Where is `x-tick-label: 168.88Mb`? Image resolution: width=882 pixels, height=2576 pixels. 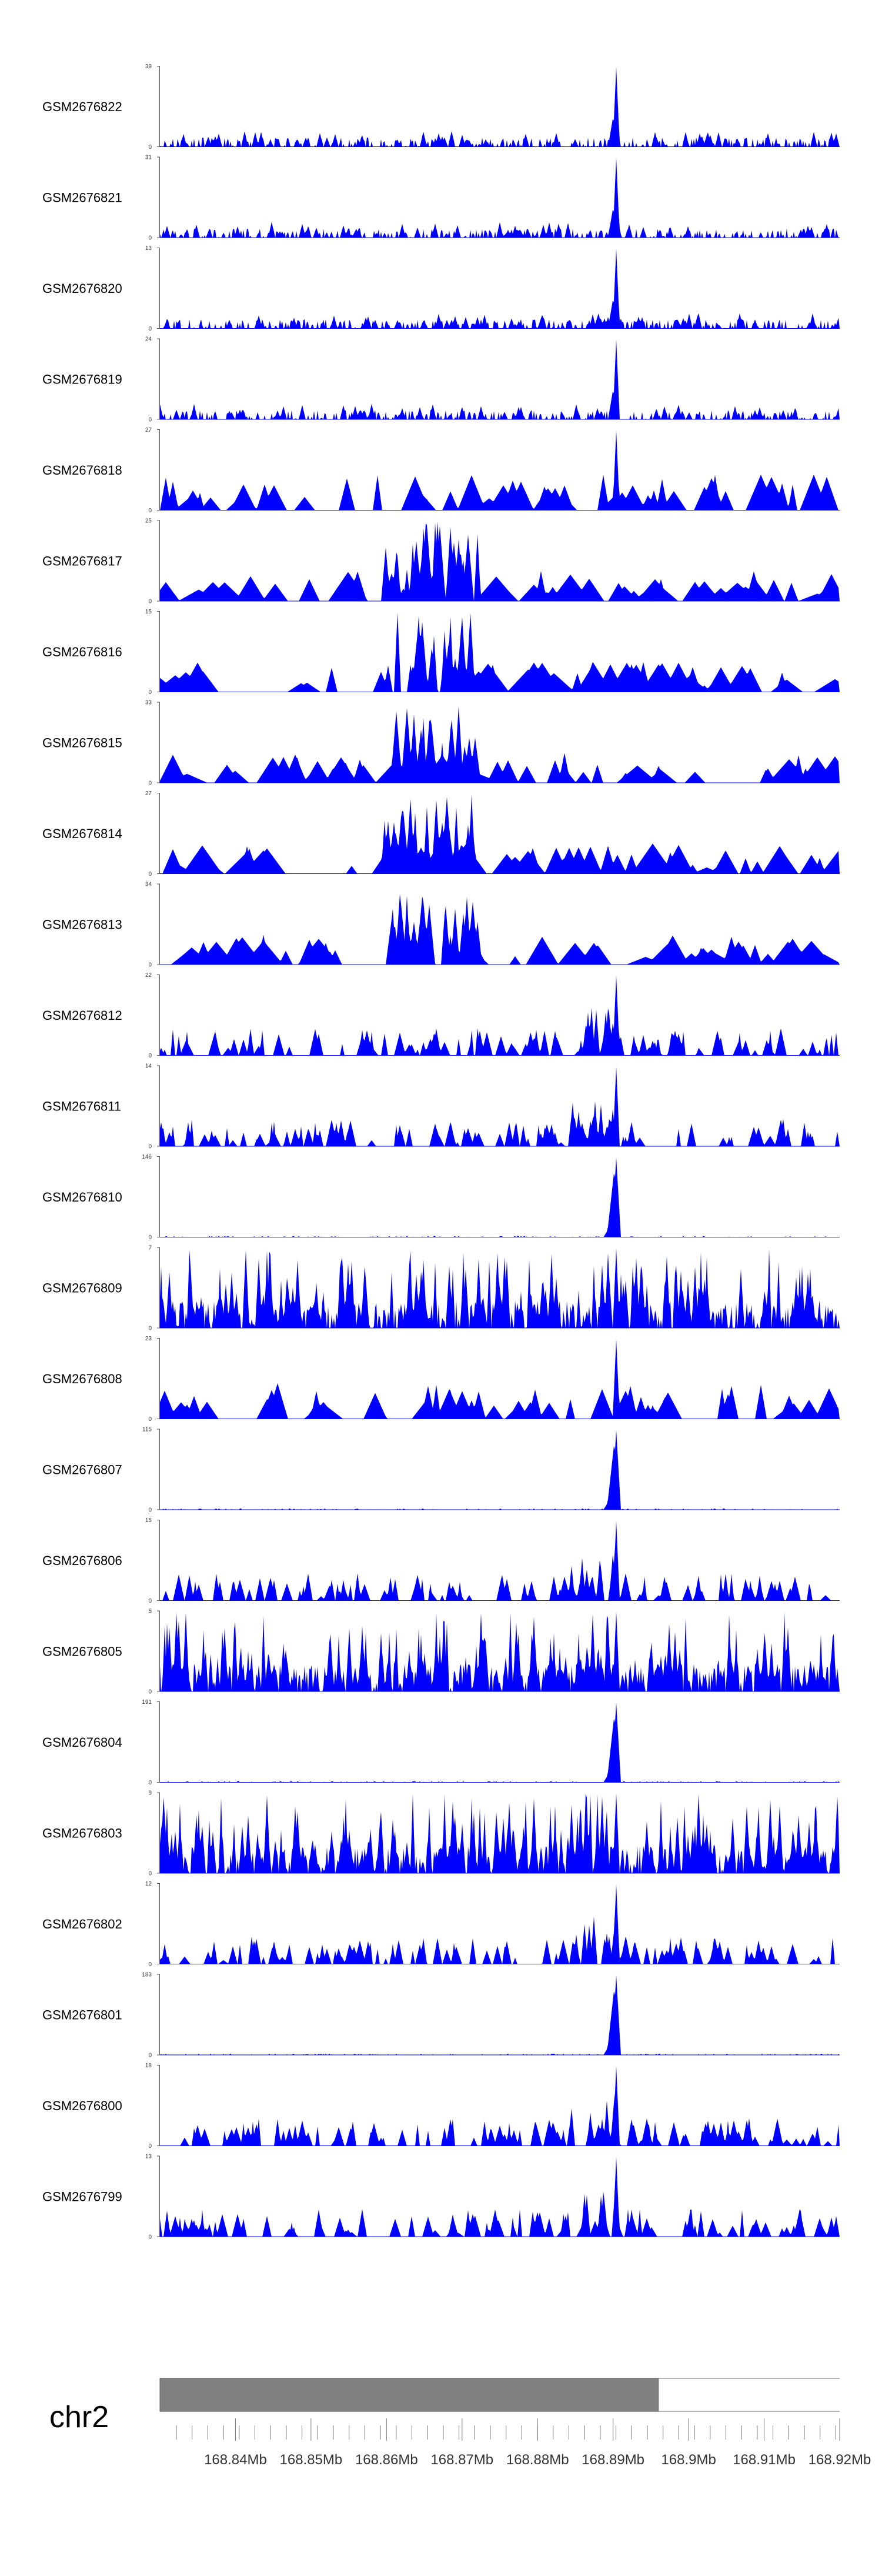 x-tick-label: 168.88Mb is located at coordinates (537, 2460).